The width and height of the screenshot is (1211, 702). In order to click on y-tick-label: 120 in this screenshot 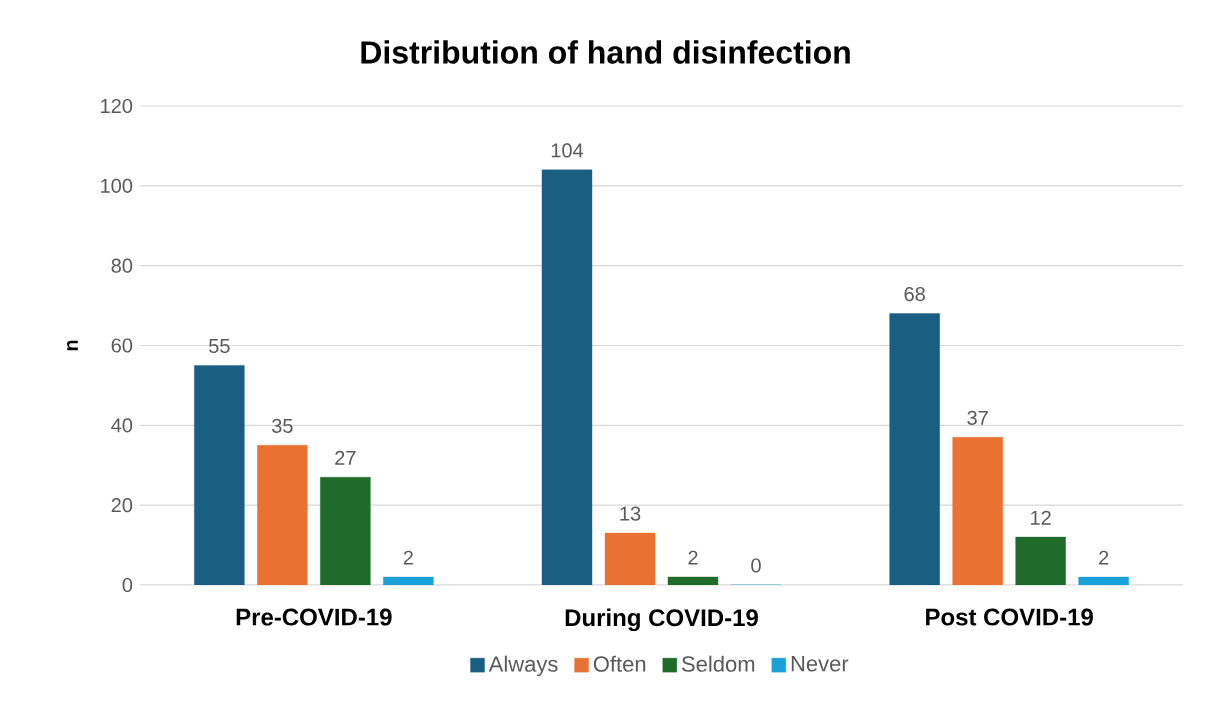, I will do `click(117, 106)`.